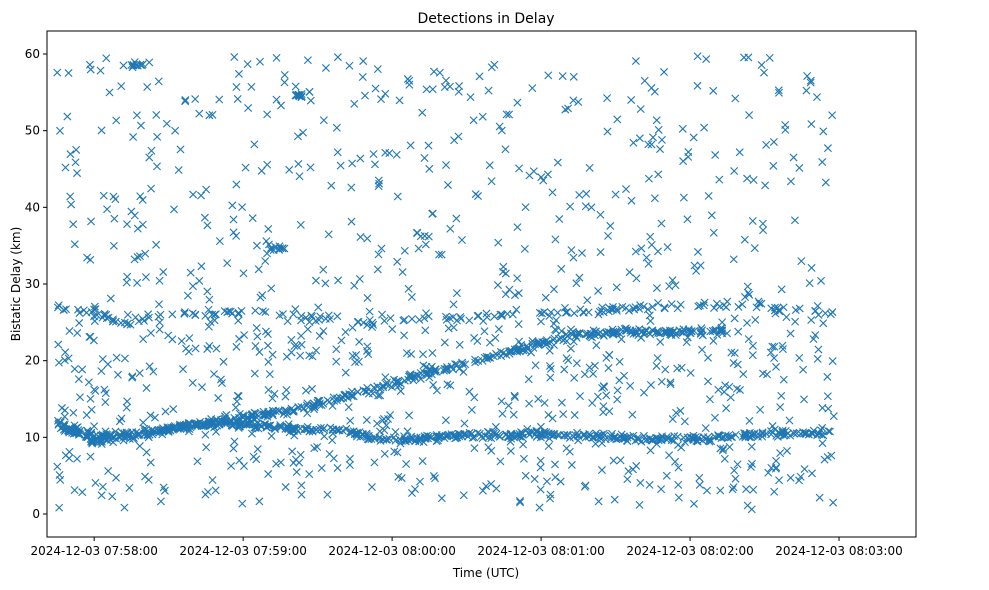 The image size is (989, 590). I want to click on x-tick-label: 2024-12-03 07:58:00, so click(93, 551).